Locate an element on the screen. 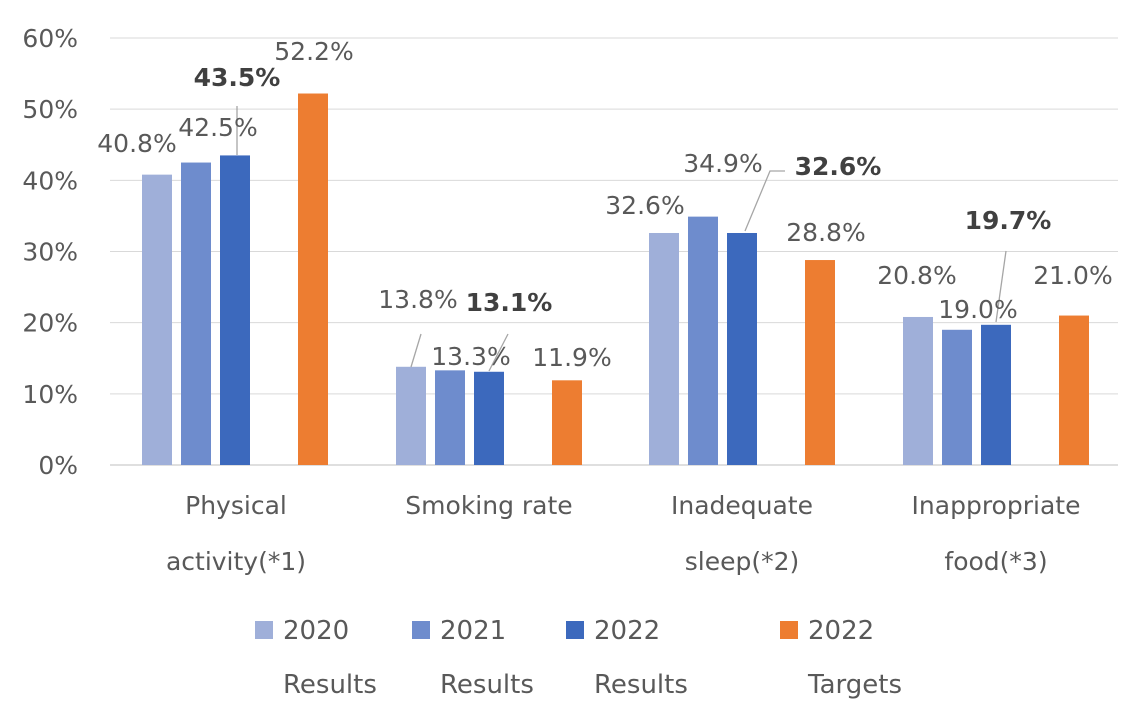 The image size is (1148, 712). data-label: 21.0% is located at coordinates (1072, 275).